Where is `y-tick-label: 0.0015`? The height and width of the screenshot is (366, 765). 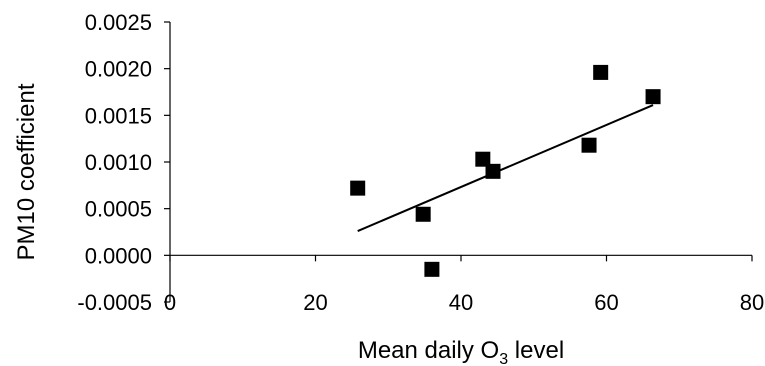 y-tick-label: 0.0015 is located at coordinates (118, 115).